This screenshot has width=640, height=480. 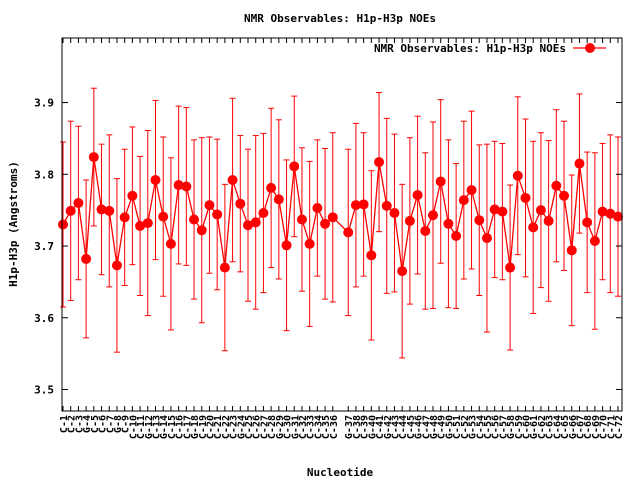 I want to click on x-tick-label: C-68, so click(x=588, y=427).